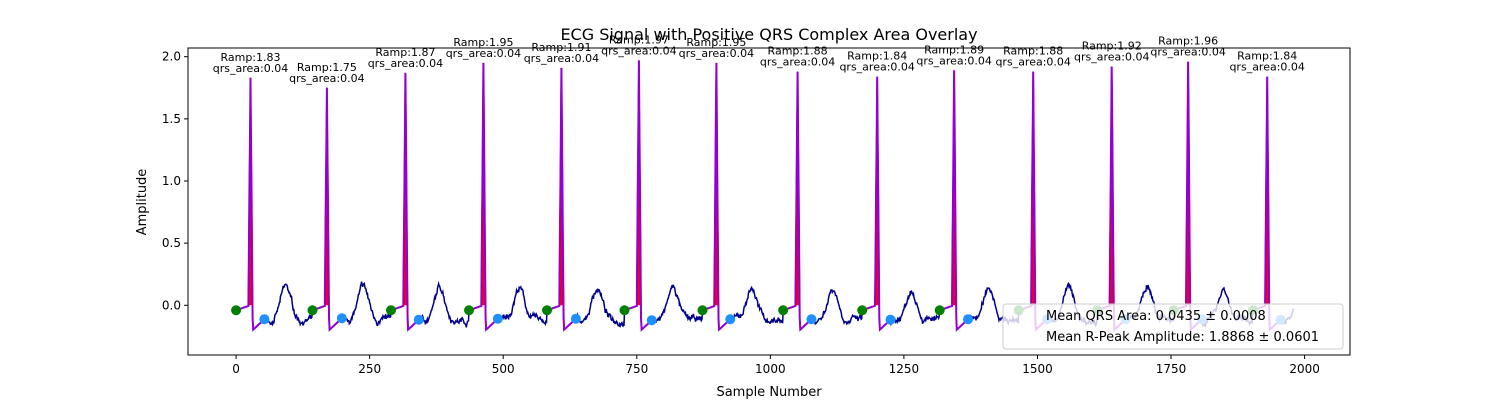  What do you see at coordinates (171, 181) in the screenshot?
I see `y-tick-label: 1.0` at bounding box center [171, 181].